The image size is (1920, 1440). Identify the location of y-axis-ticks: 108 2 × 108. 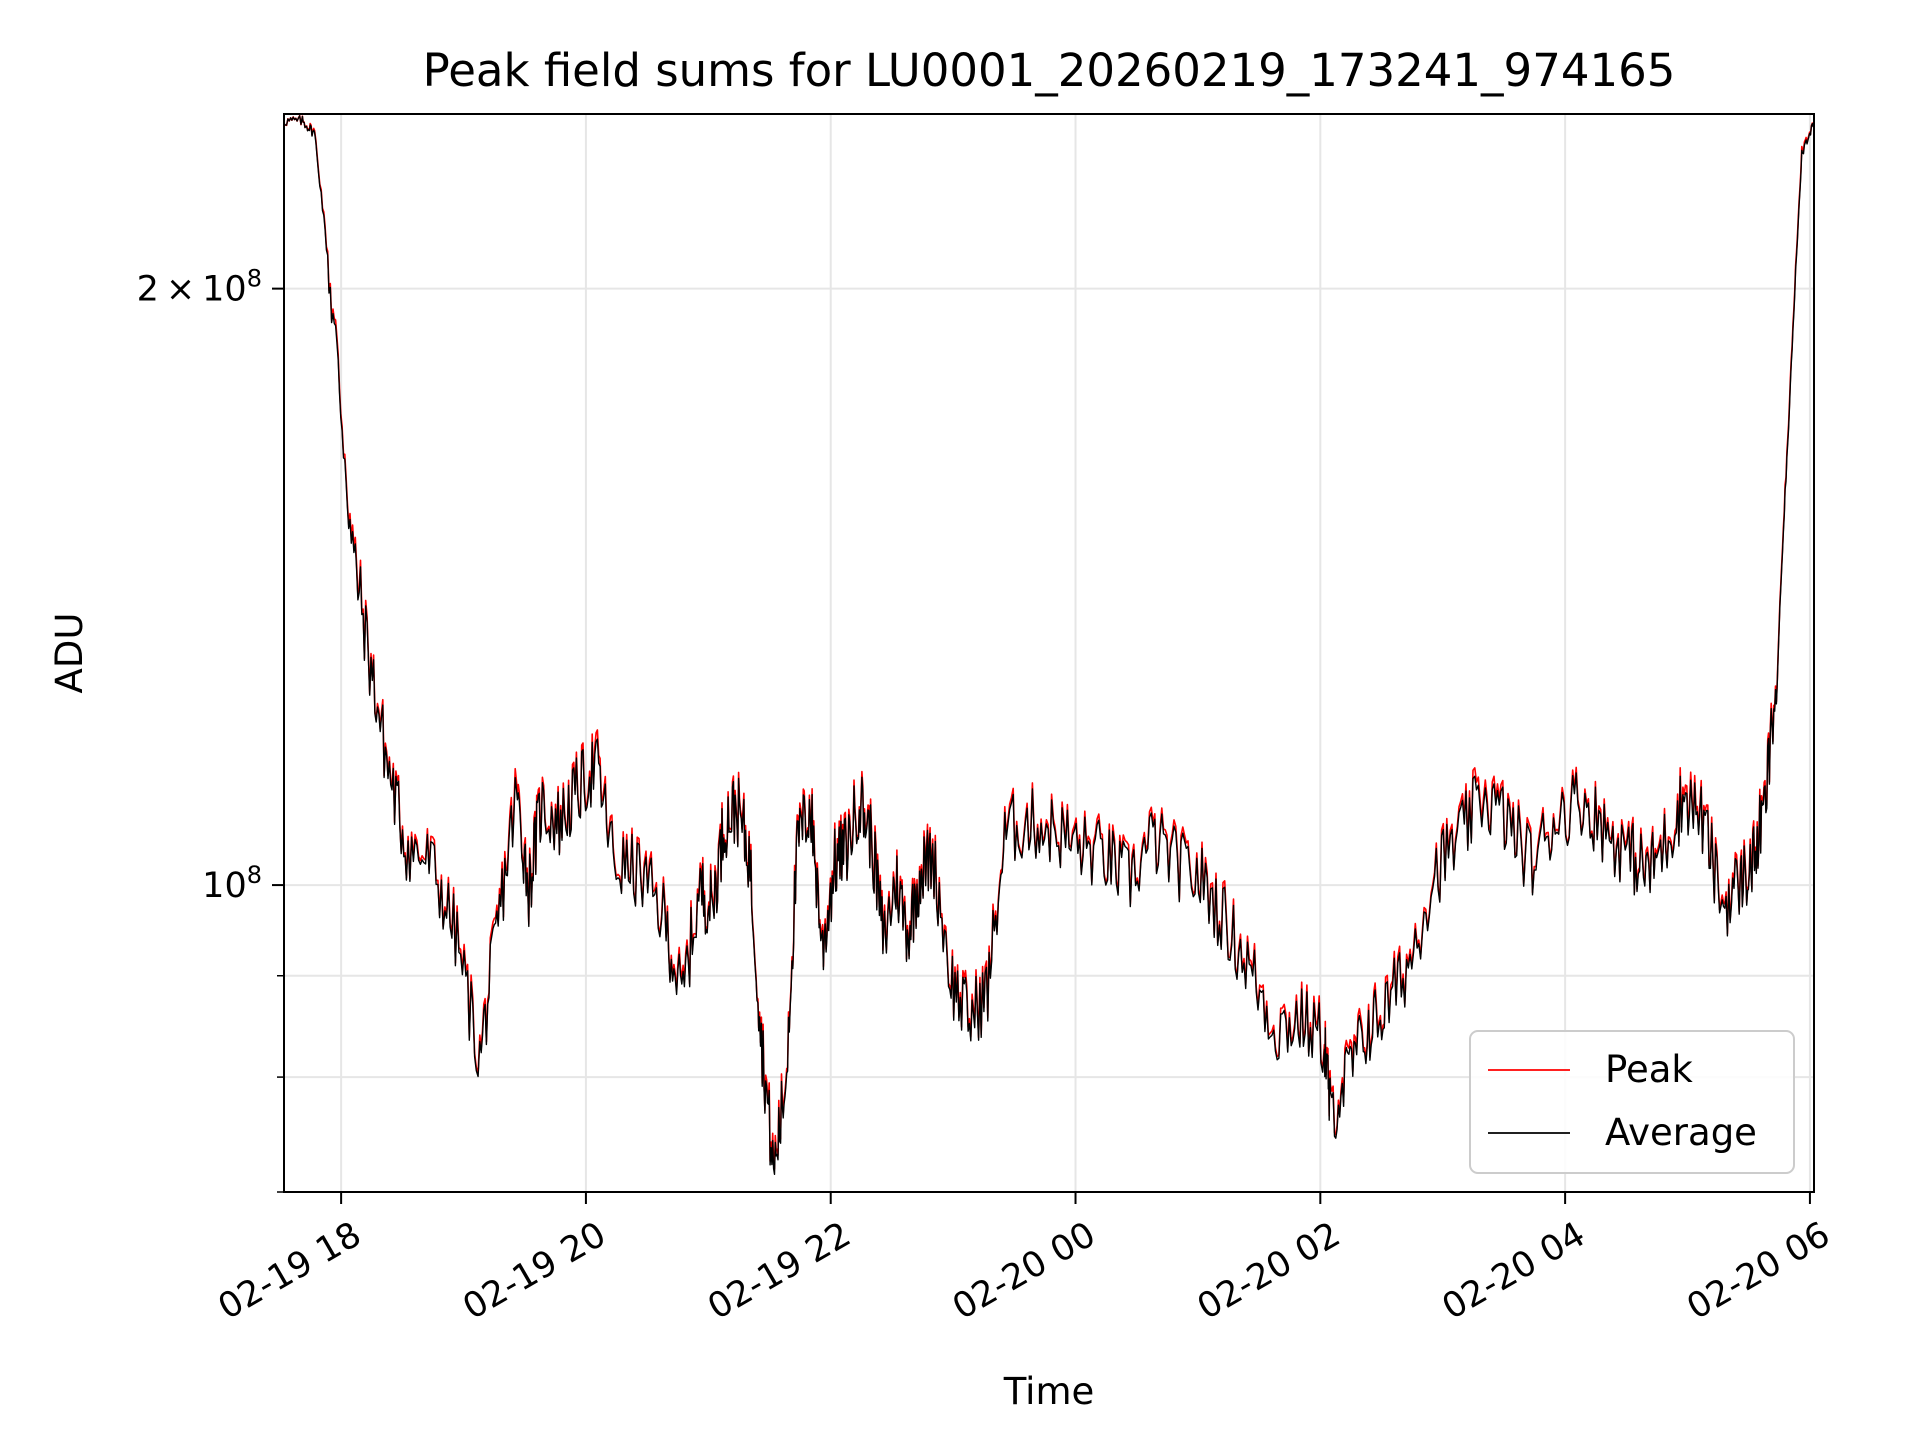
(210, 729).